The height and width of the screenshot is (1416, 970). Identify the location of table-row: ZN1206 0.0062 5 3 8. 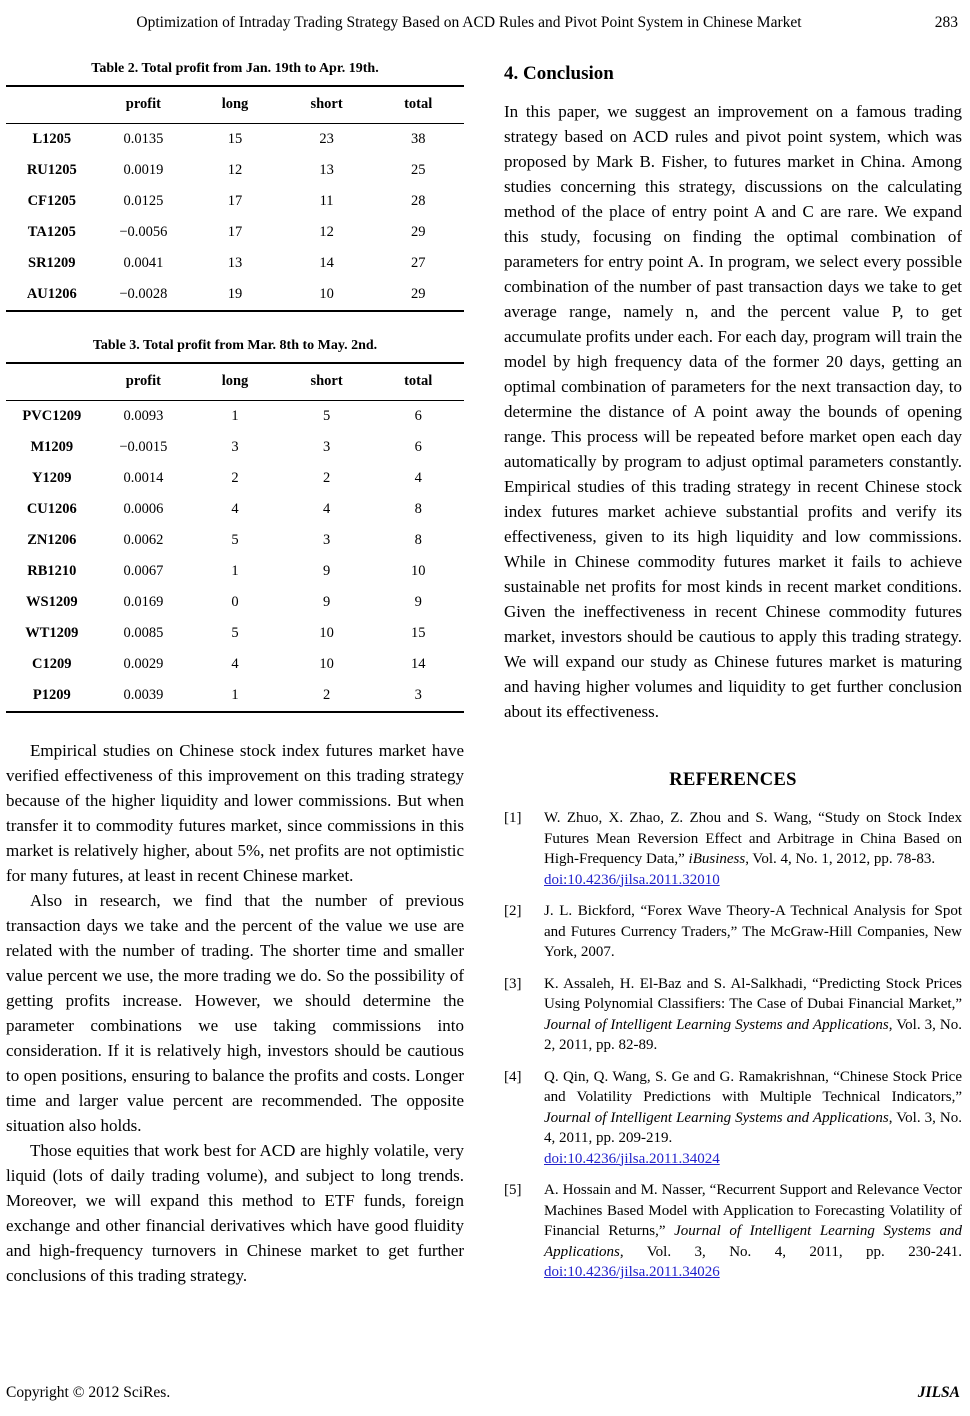
(235, 540).